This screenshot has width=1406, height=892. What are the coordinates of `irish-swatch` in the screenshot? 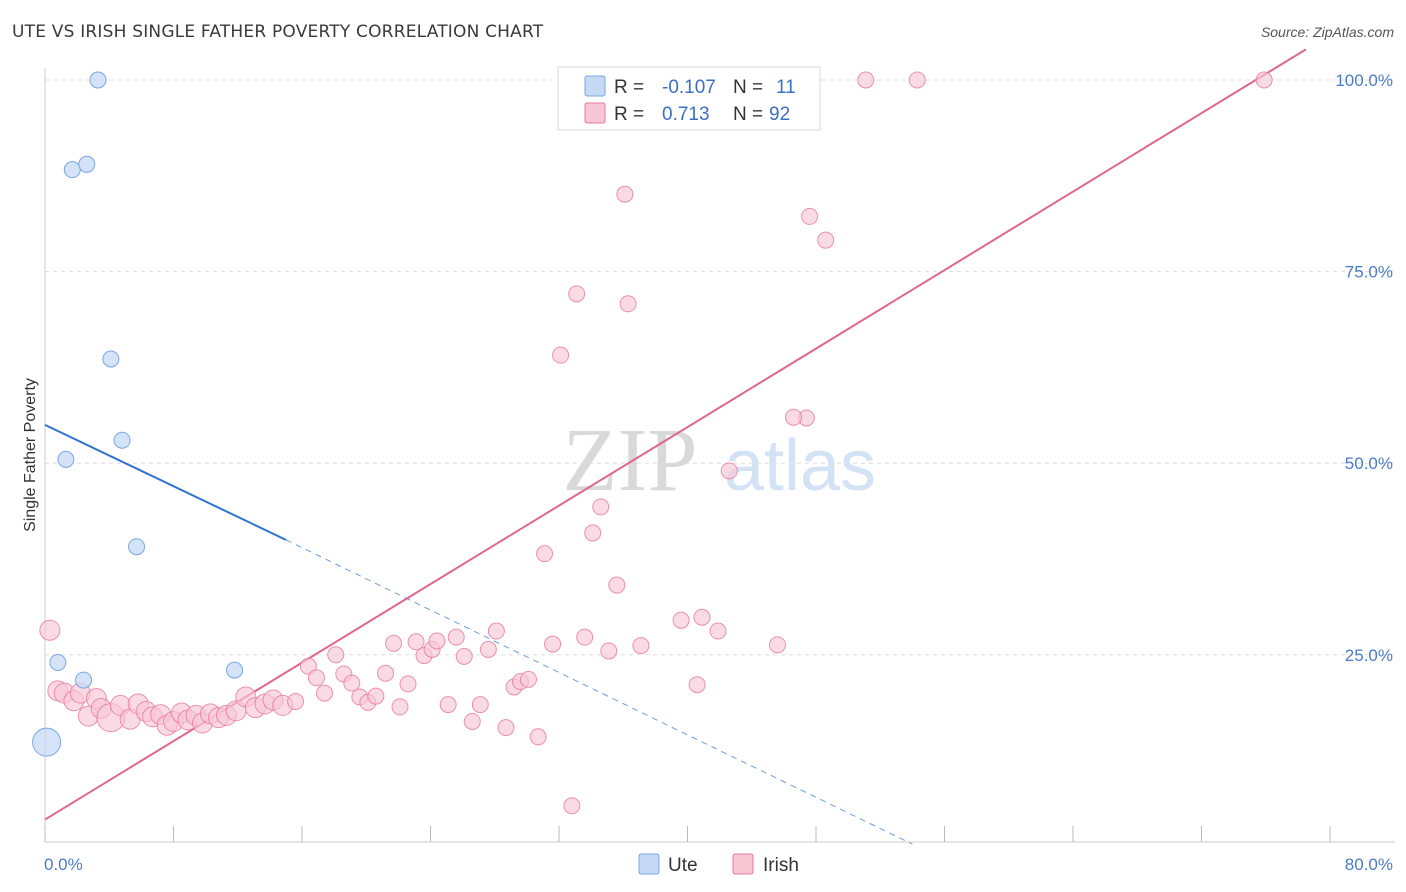 It's located at (595, 113).